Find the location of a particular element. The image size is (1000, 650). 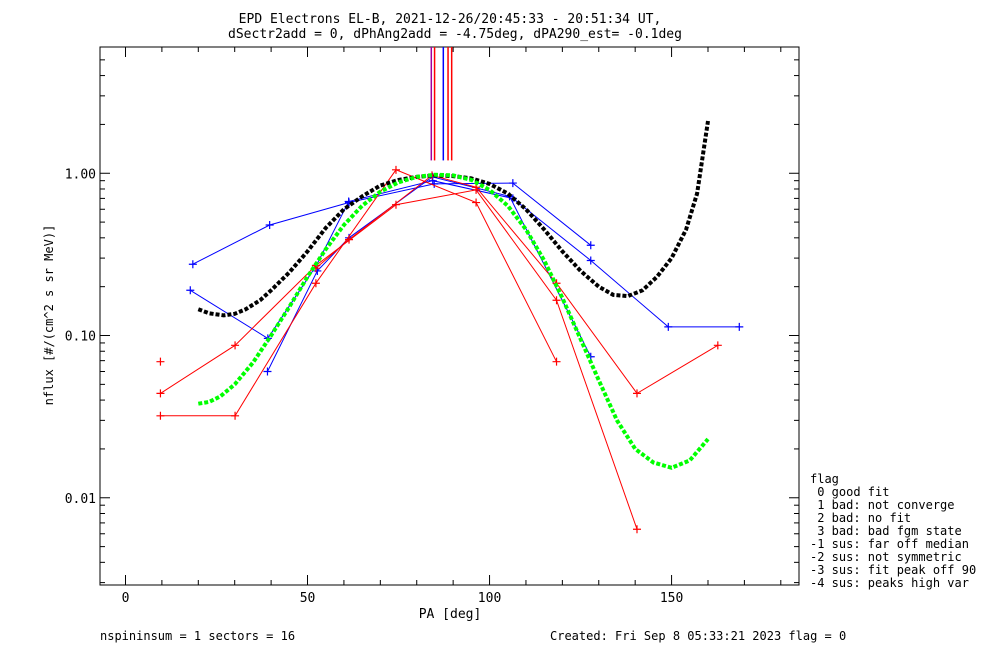

legend-entry: -4 sus: peaks high var is located at coordinates (889, 583).